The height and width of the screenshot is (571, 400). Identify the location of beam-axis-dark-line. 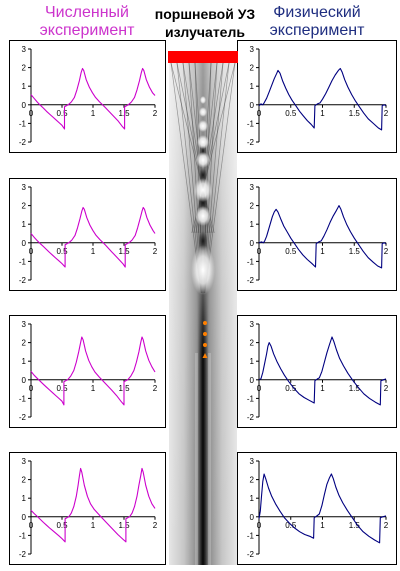
(203, 424).